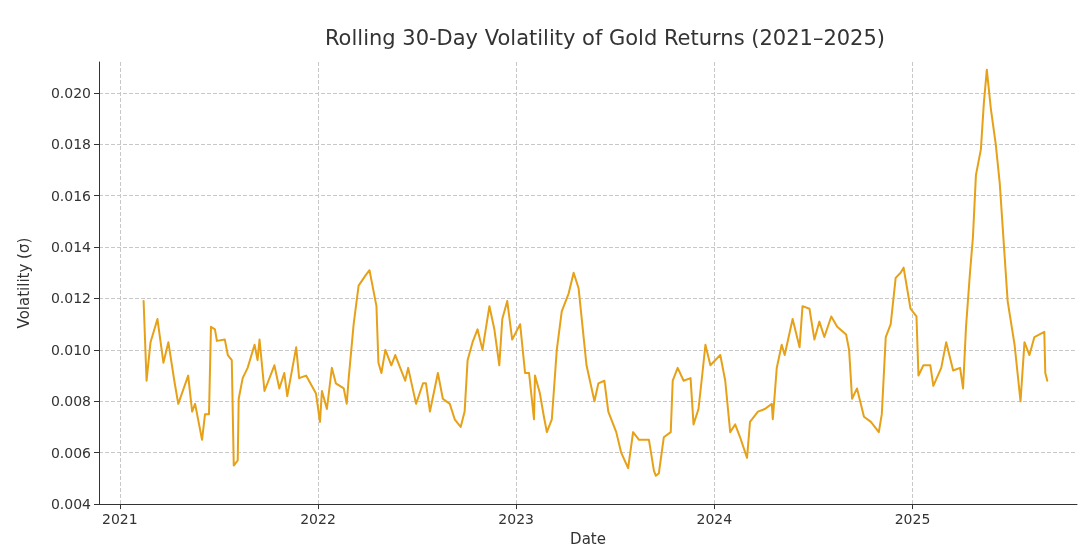 The width and height of the screenshot is (1087, 559). Describe the element at coordinates (318, 519) in the screenshot. I see `x-tick-label: 2022` at that location.